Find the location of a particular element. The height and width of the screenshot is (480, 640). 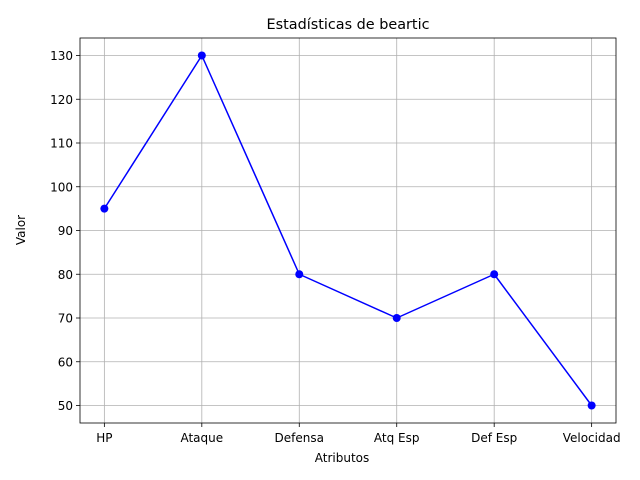

y-tick-label: 130 is located at coordinates (61, 56).